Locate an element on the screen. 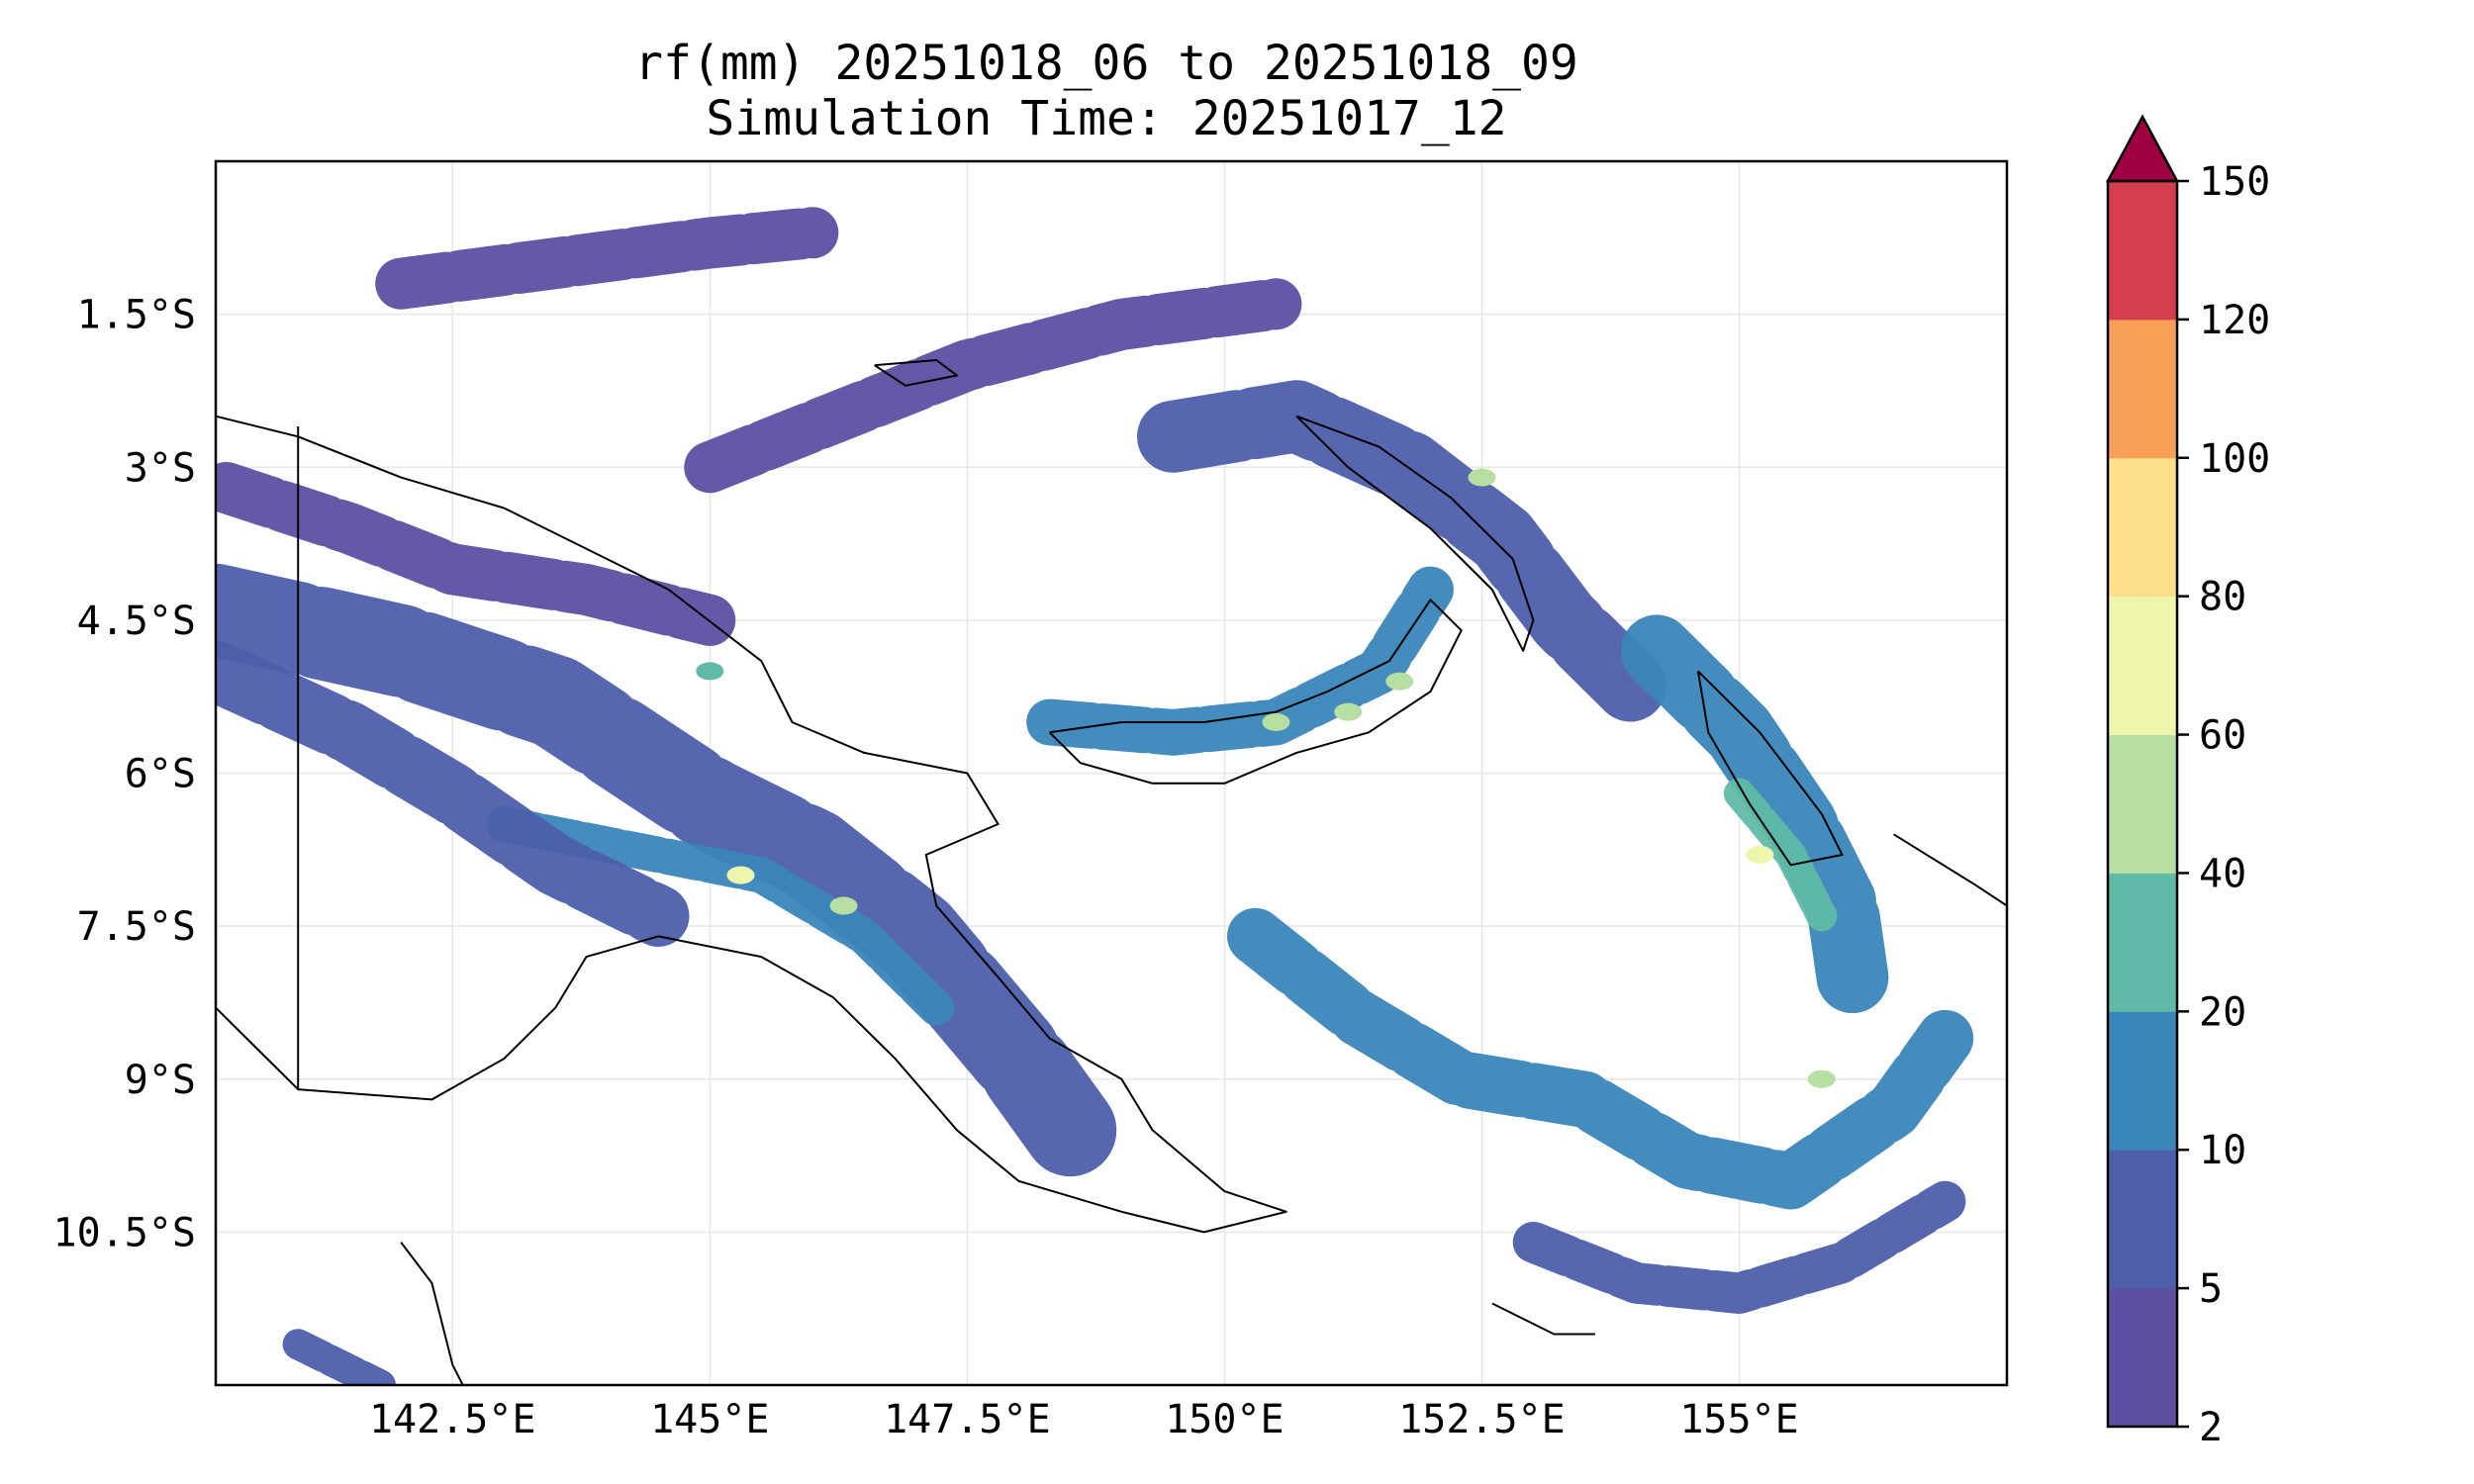  rain-band-new-britain-band is located at coordinates (1240, 661).